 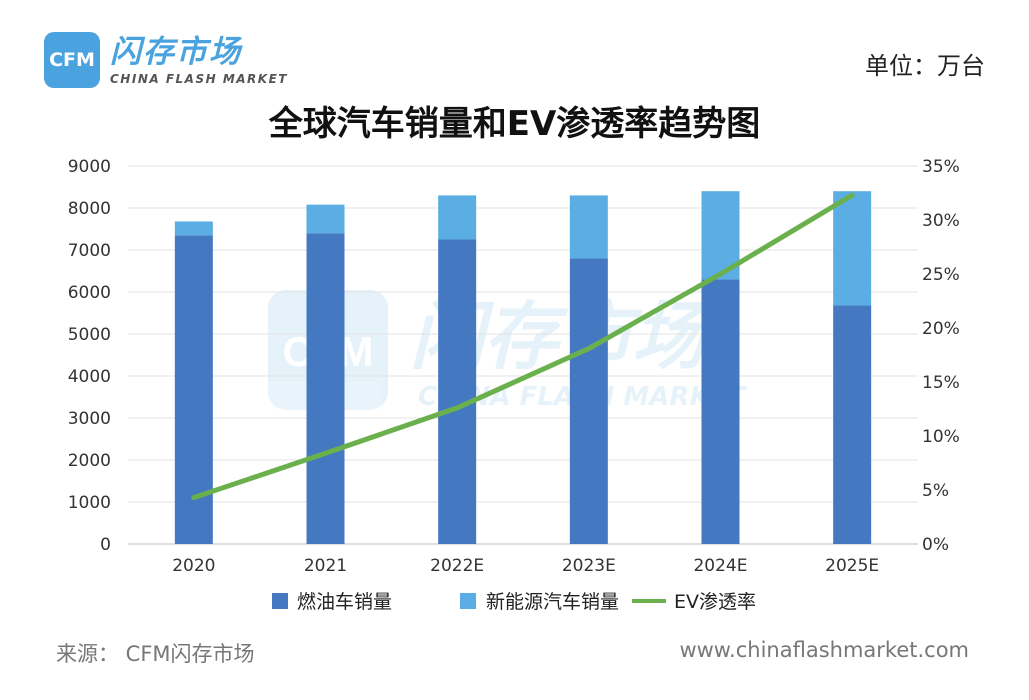 I want to click on brand-name-en: CHINA FLASH MARKET, so click(x=199, y=79).